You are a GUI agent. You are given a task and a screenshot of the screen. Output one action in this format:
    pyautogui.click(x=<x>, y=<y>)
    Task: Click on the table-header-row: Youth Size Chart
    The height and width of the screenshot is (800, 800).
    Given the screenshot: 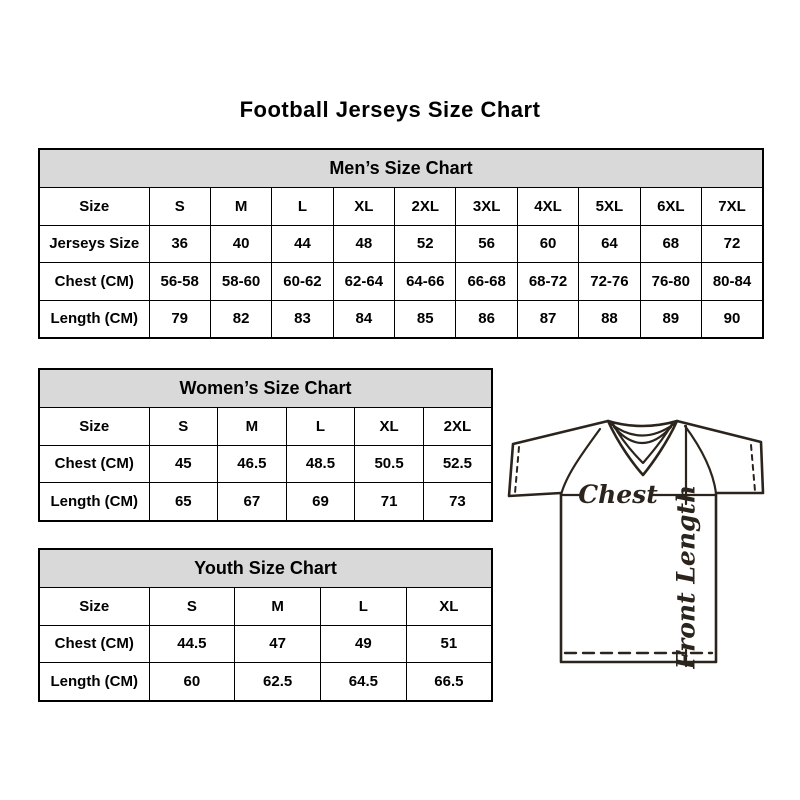 What is the action you would take?
    pyautogui.click(x=265, y=568)
    